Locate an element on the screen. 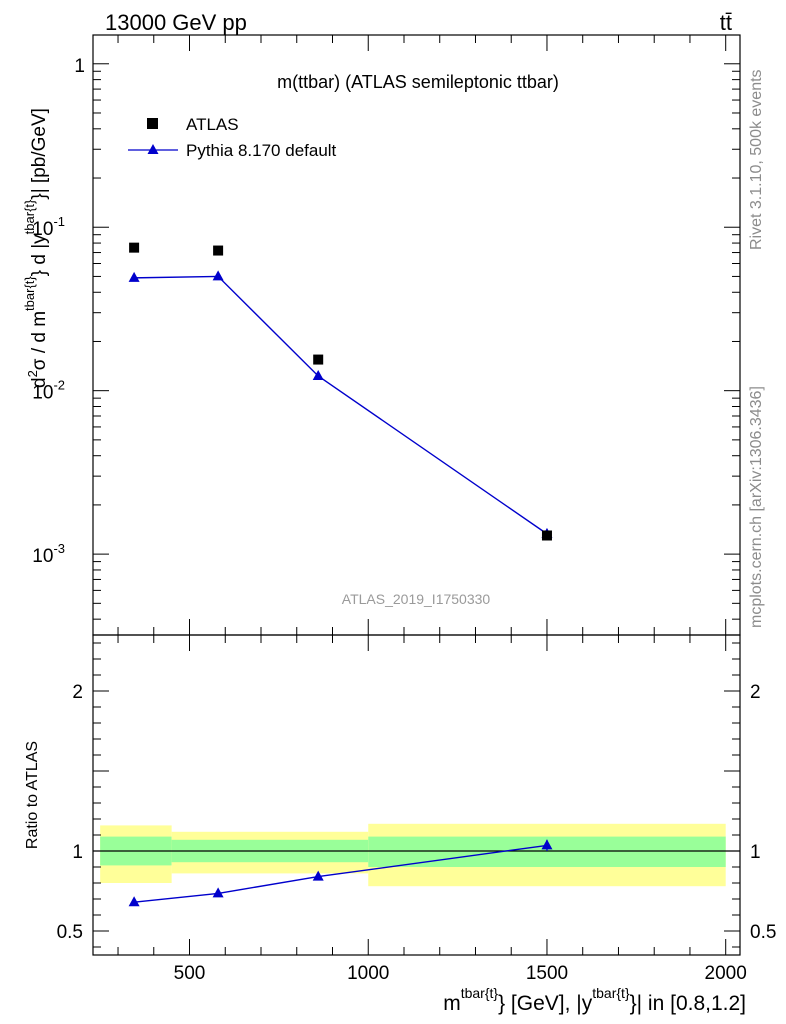 The width and height of the screenshot is (786, 1024). ratio-ylabel: Ratio to ATLAS is located at coordinates (32, 795).